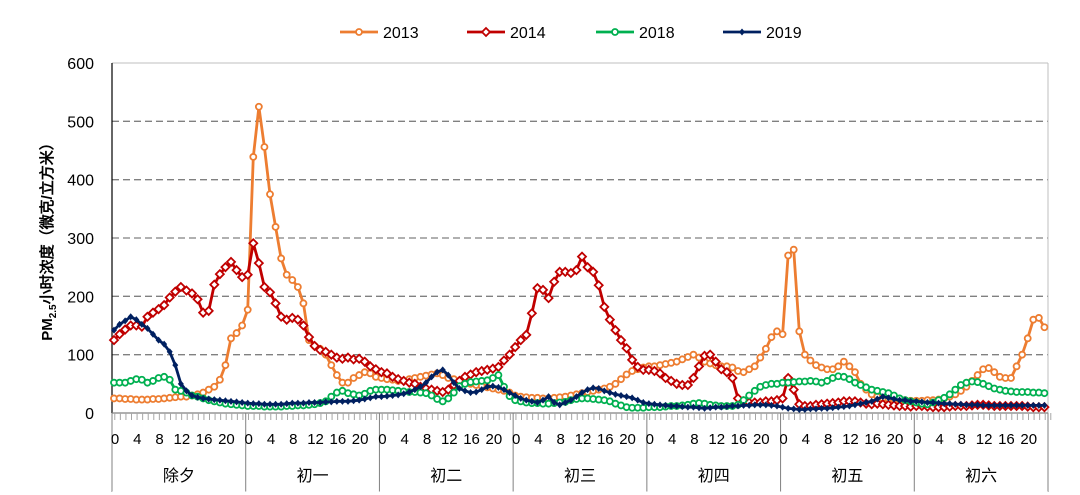 The height and width of the screenshot is (495, 1080). What do you see at coordinates (80, 181) in the screenshot?
I see `y-tick-label: 400` at bounding box center [80, 181].